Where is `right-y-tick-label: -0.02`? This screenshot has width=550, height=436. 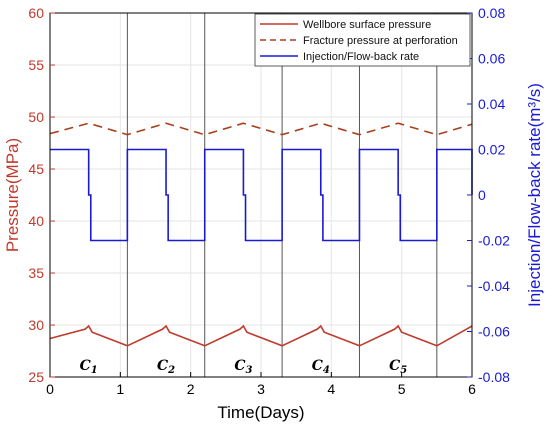
right-y-tick-label: -0.02 is located at coordinates (494, 241).